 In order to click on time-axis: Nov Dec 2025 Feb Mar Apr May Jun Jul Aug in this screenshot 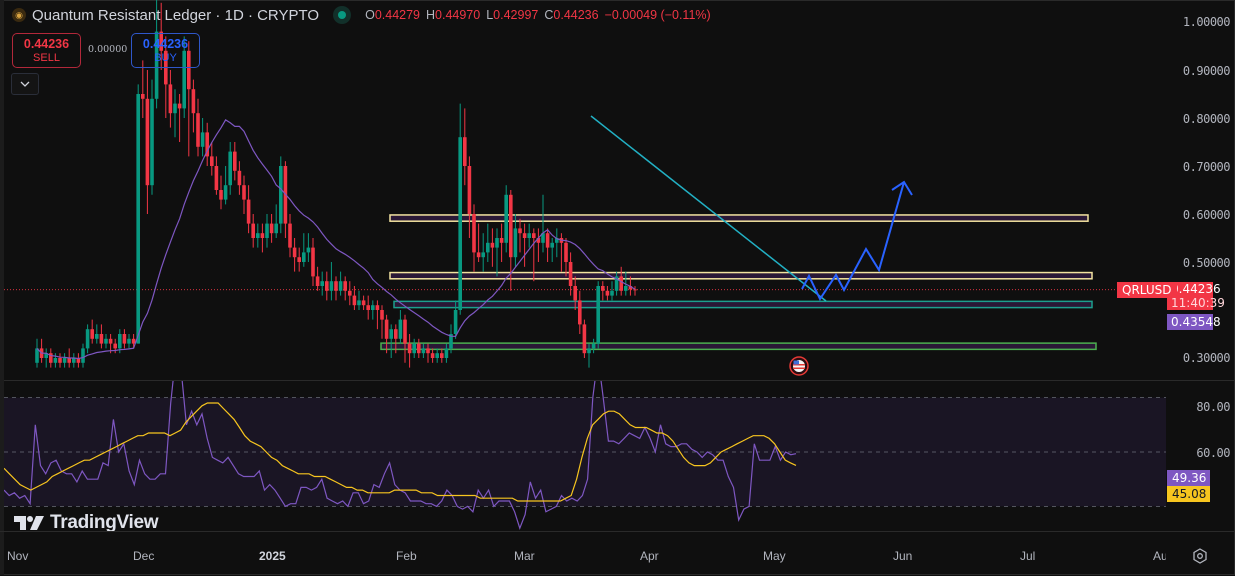, I will do `click(617, 553)`.